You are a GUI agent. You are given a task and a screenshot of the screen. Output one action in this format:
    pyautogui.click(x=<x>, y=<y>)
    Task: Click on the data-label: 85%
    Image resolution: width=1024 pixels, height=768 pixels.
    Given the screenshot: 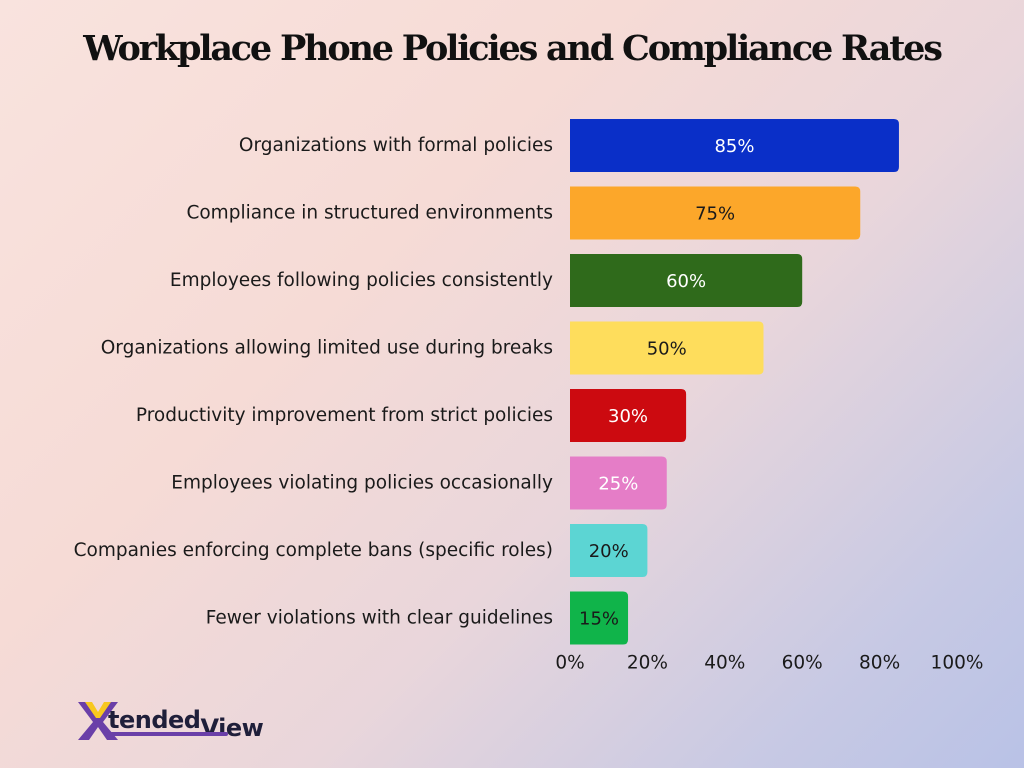 What is the action you would take?
    pyautogui.click(x=734, y=146)
    